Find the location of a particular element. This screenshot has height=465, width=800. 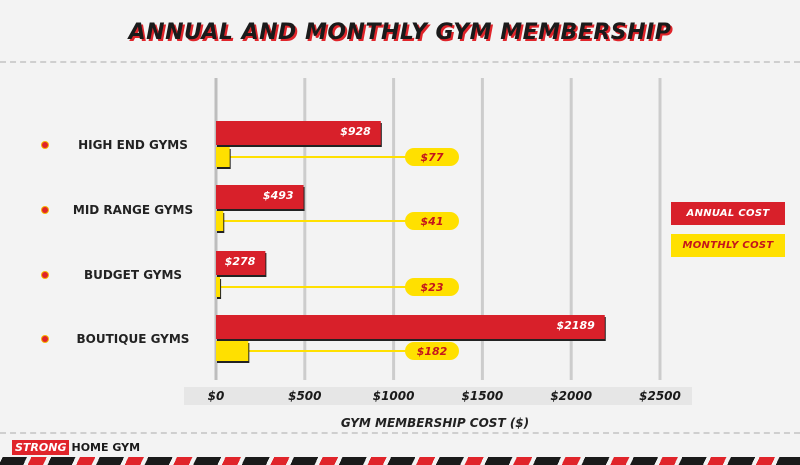

x-tick-label: $2000 is located at coordinates (571, 396).